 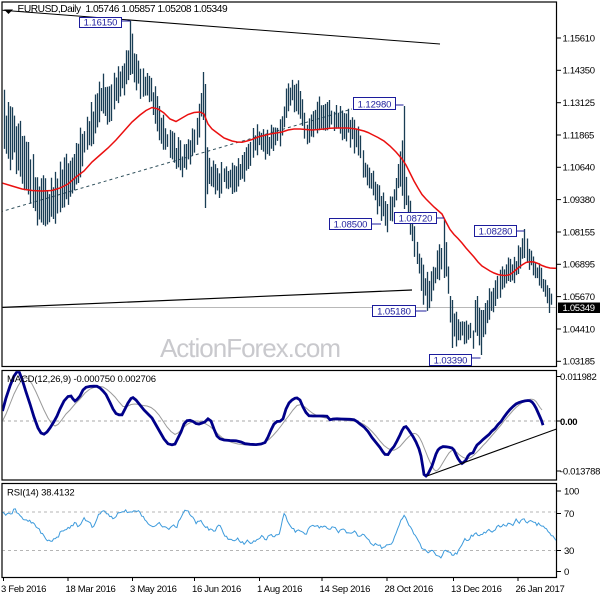 What do you see at coordinates (578, 377) in the screenshot?
I see `svg-text: 0.011982` at bounding box center [578, 377].